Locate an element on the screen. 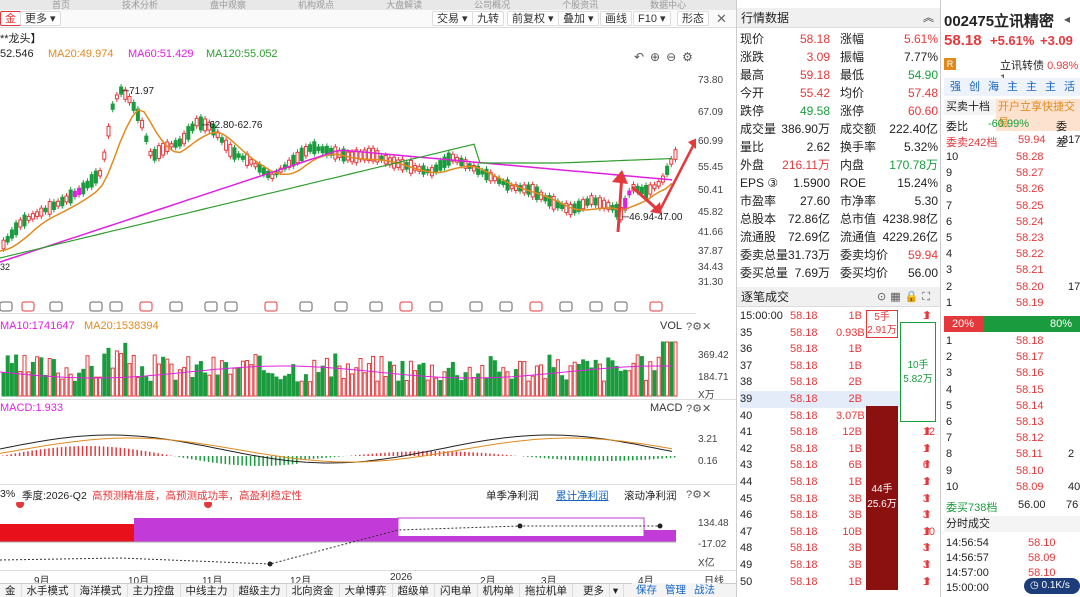  trade-row: 48 58.18 3B 3 ⬆ is located at coordinates (838, 548).